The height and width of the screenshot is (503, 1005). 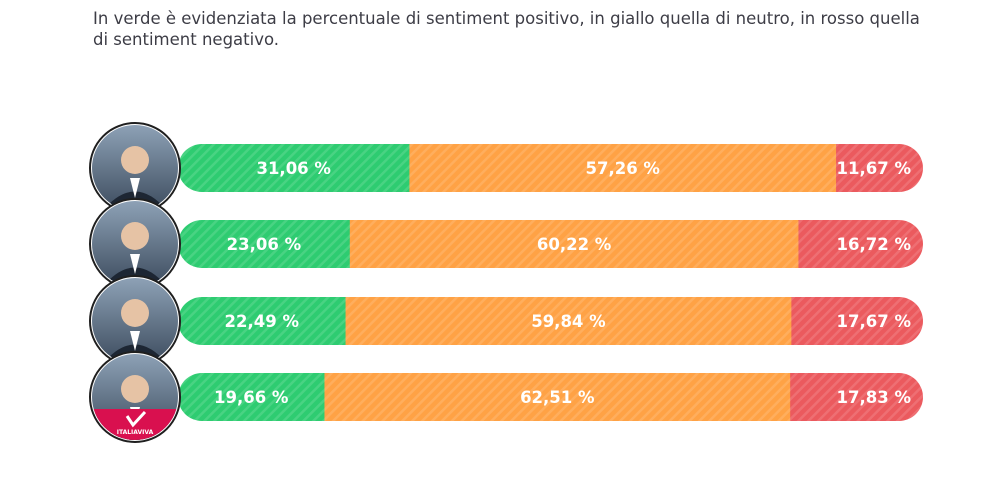 I want to click on negative-value-label-3: 17,67 %, so click(x=874, y=321).